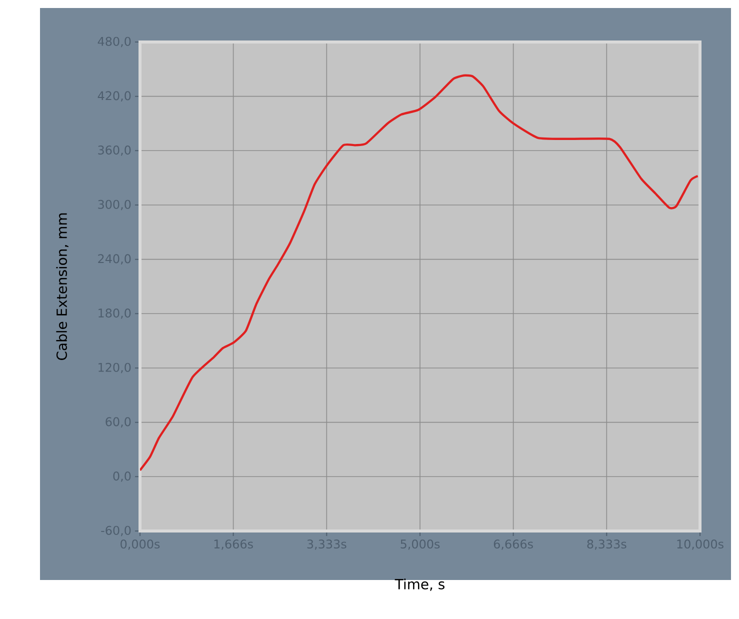  What do you see at coordinates (419, 584) in the screenshot?
I see `x-axis-title: Time, s` at bounding box center [419, 584].